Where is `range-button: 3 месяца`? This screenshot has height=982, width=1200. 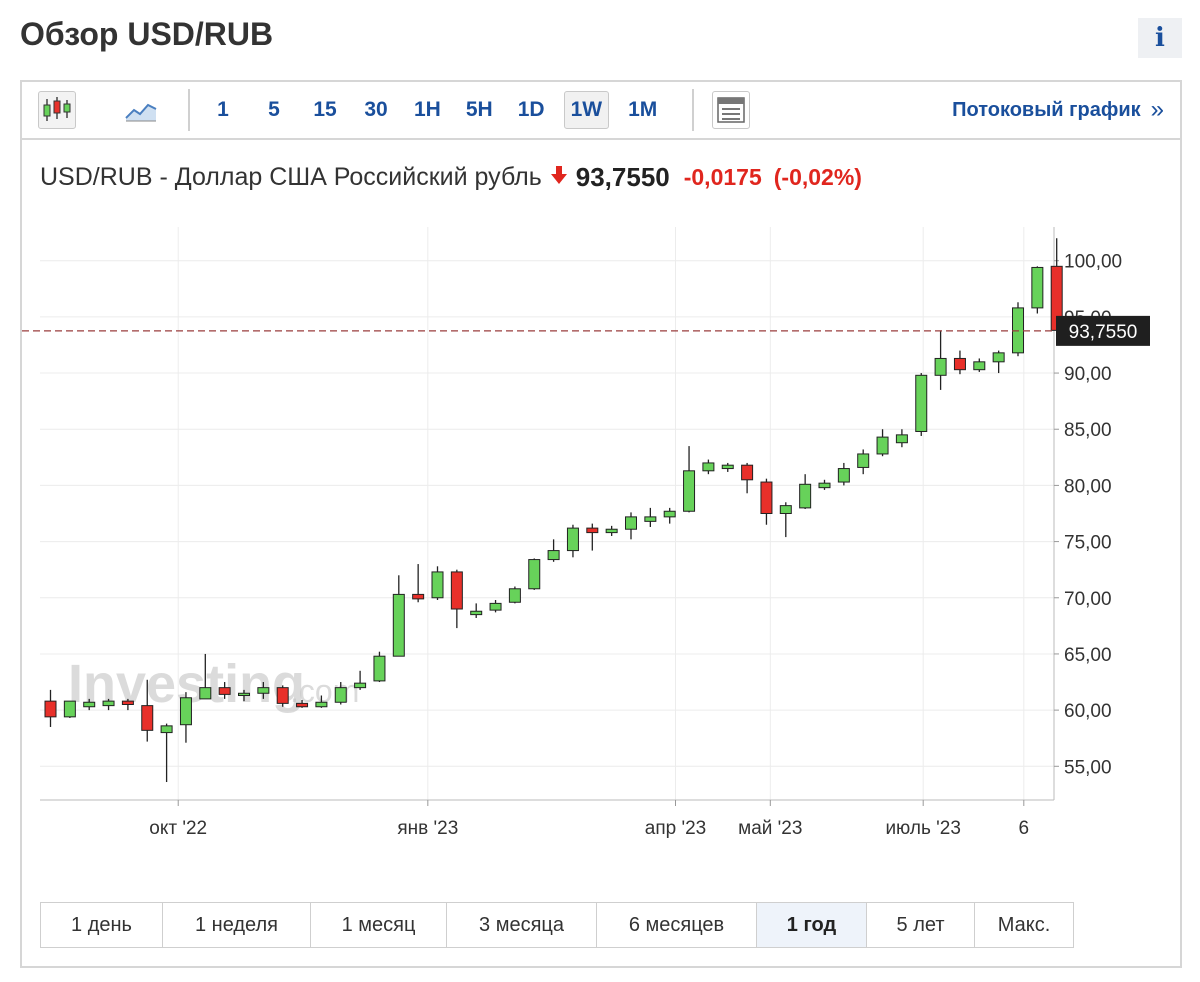
range-button: 3 месяца is located at coordinates (522, 925).